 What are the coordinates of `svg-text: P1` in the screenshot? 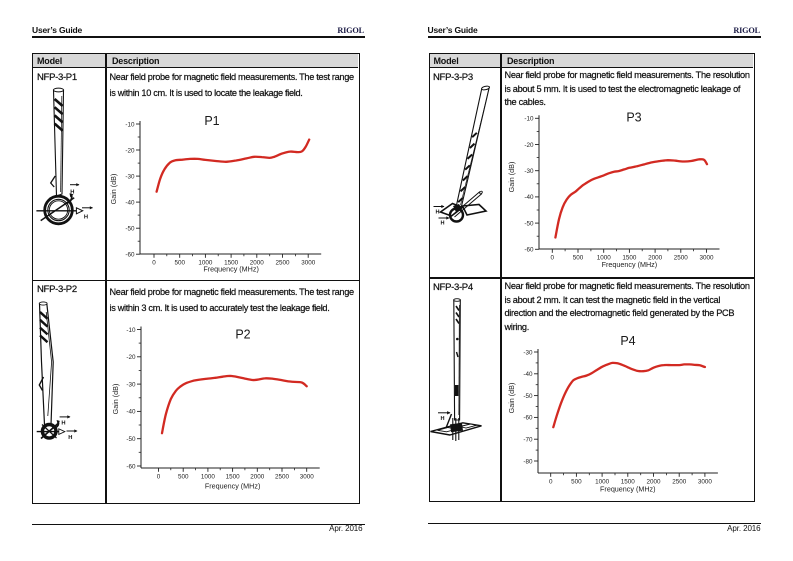 It's located at (211, 121).